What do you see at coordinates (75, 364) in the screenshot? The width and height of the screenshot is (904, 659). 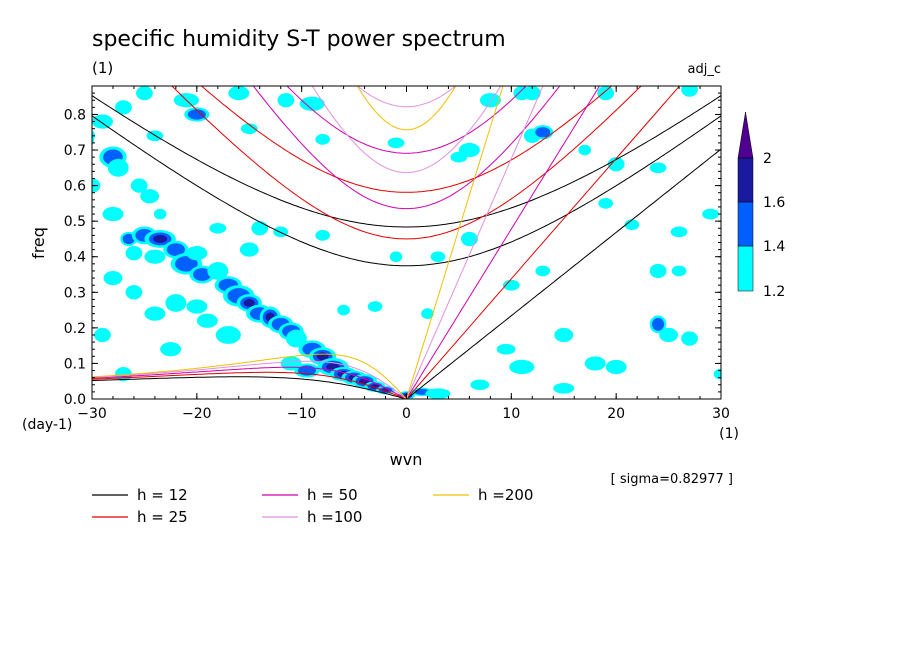 I see `y-tick-label: 0.1` at bounding box center [75, 364].